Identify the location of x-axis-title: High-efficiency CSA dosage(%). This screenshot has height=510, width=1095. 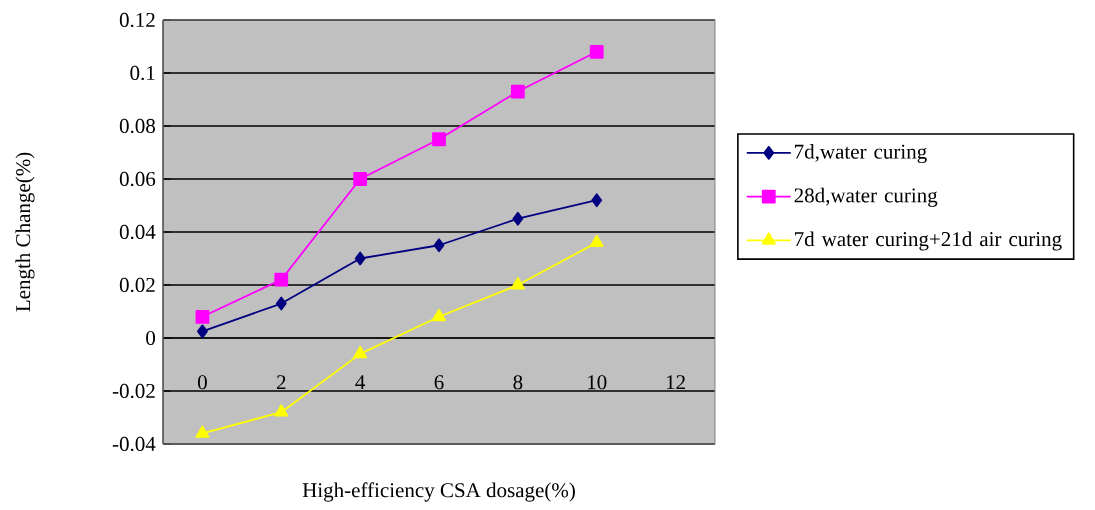
(438, 492).